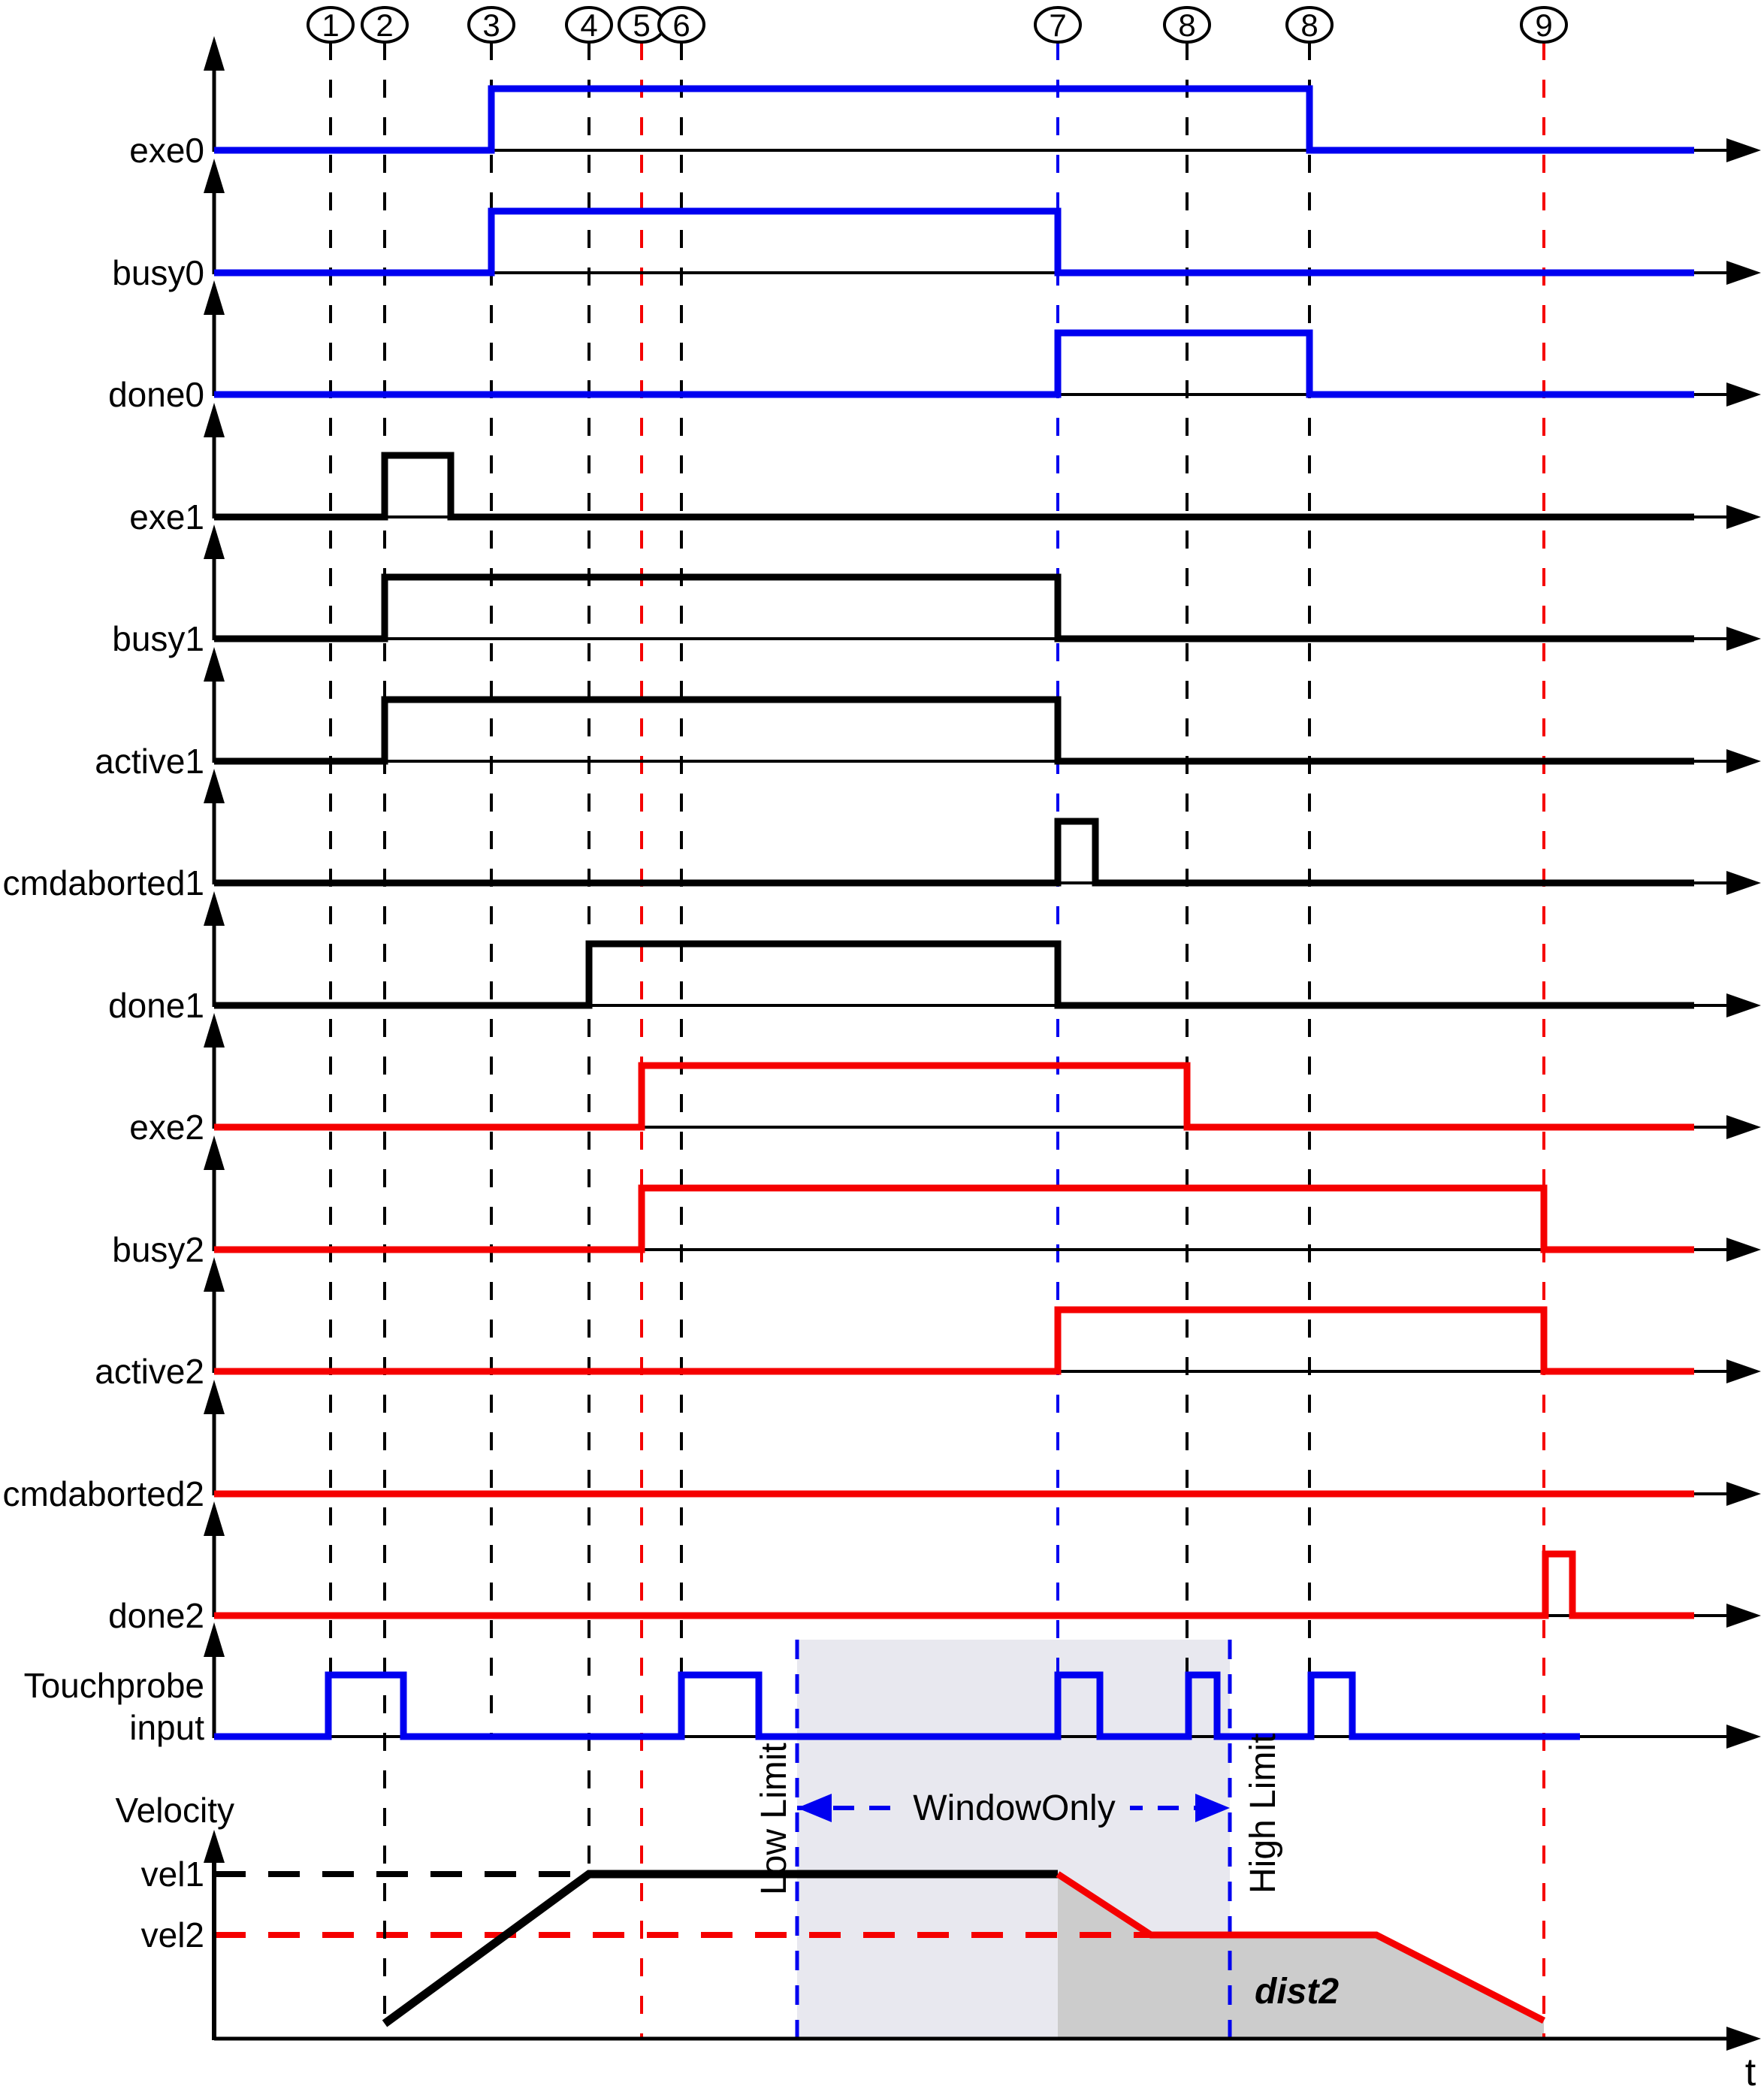  Describe the element at coordinates (166, 1127) in the screenshot. I see `signal-label: exe2` at that location.